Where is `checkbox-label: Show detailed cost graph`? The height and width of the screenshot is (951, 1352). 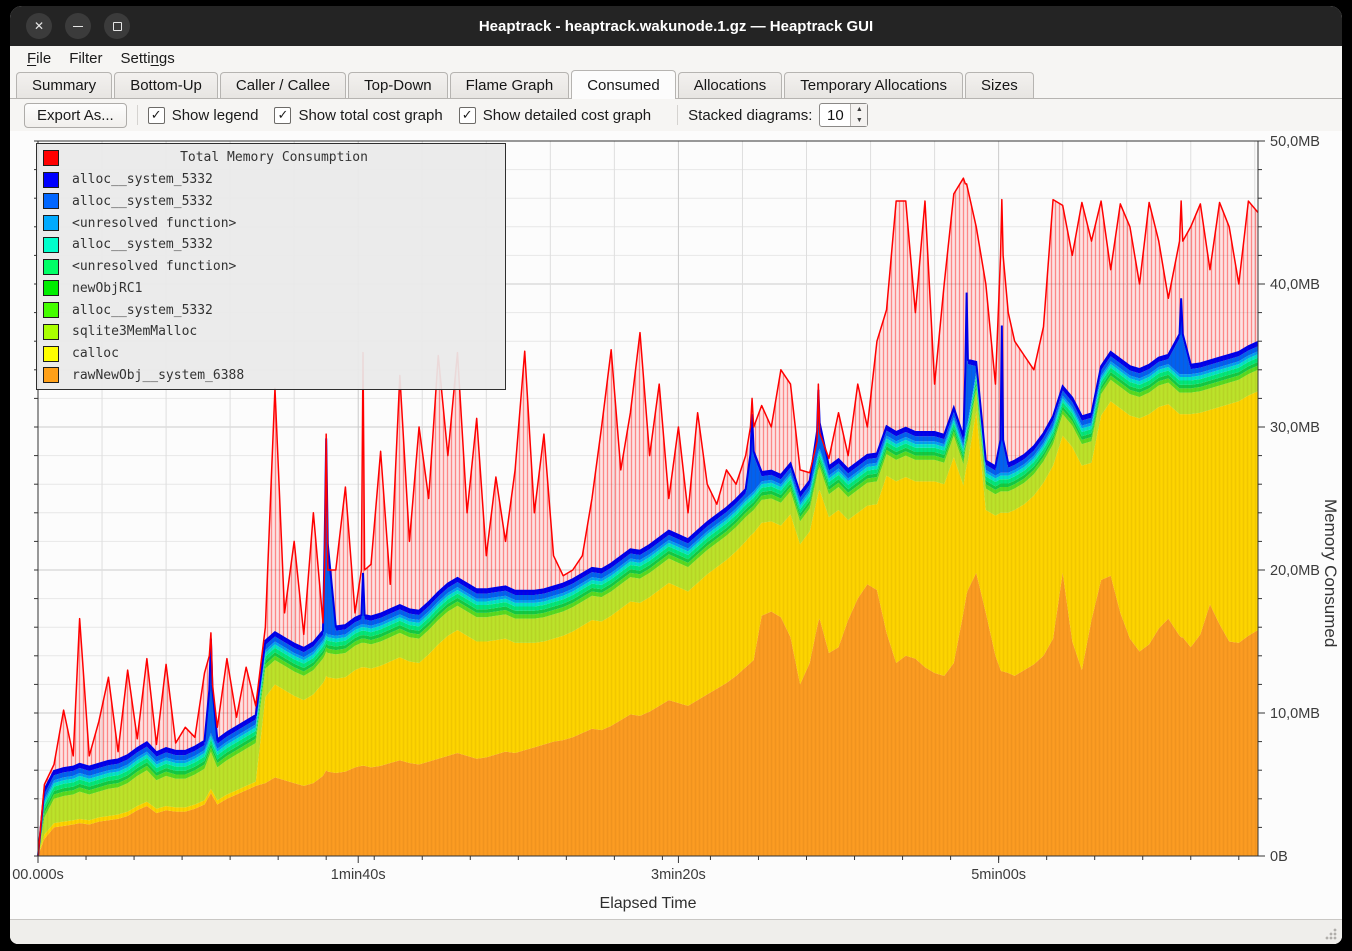 checkbox-label: Show detailed cost graph is located at coordinates (567, 115).